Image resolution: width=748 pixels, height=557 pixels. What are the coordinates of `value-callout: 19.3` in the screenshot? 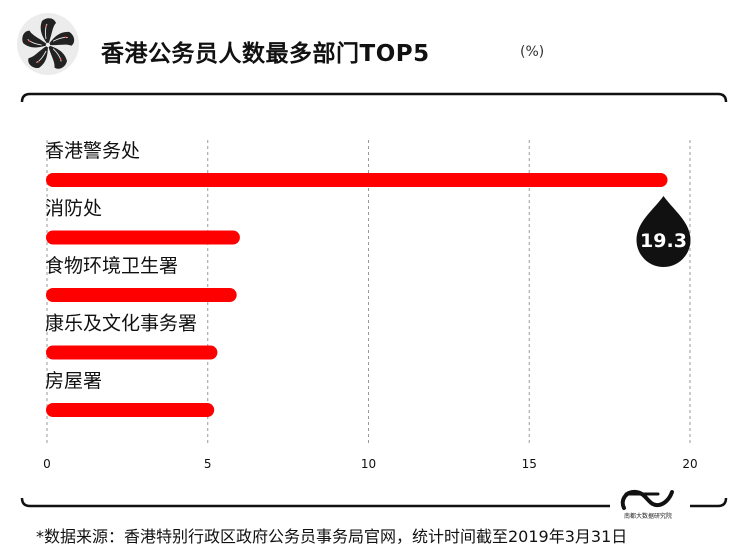 It's located at (663, 231).